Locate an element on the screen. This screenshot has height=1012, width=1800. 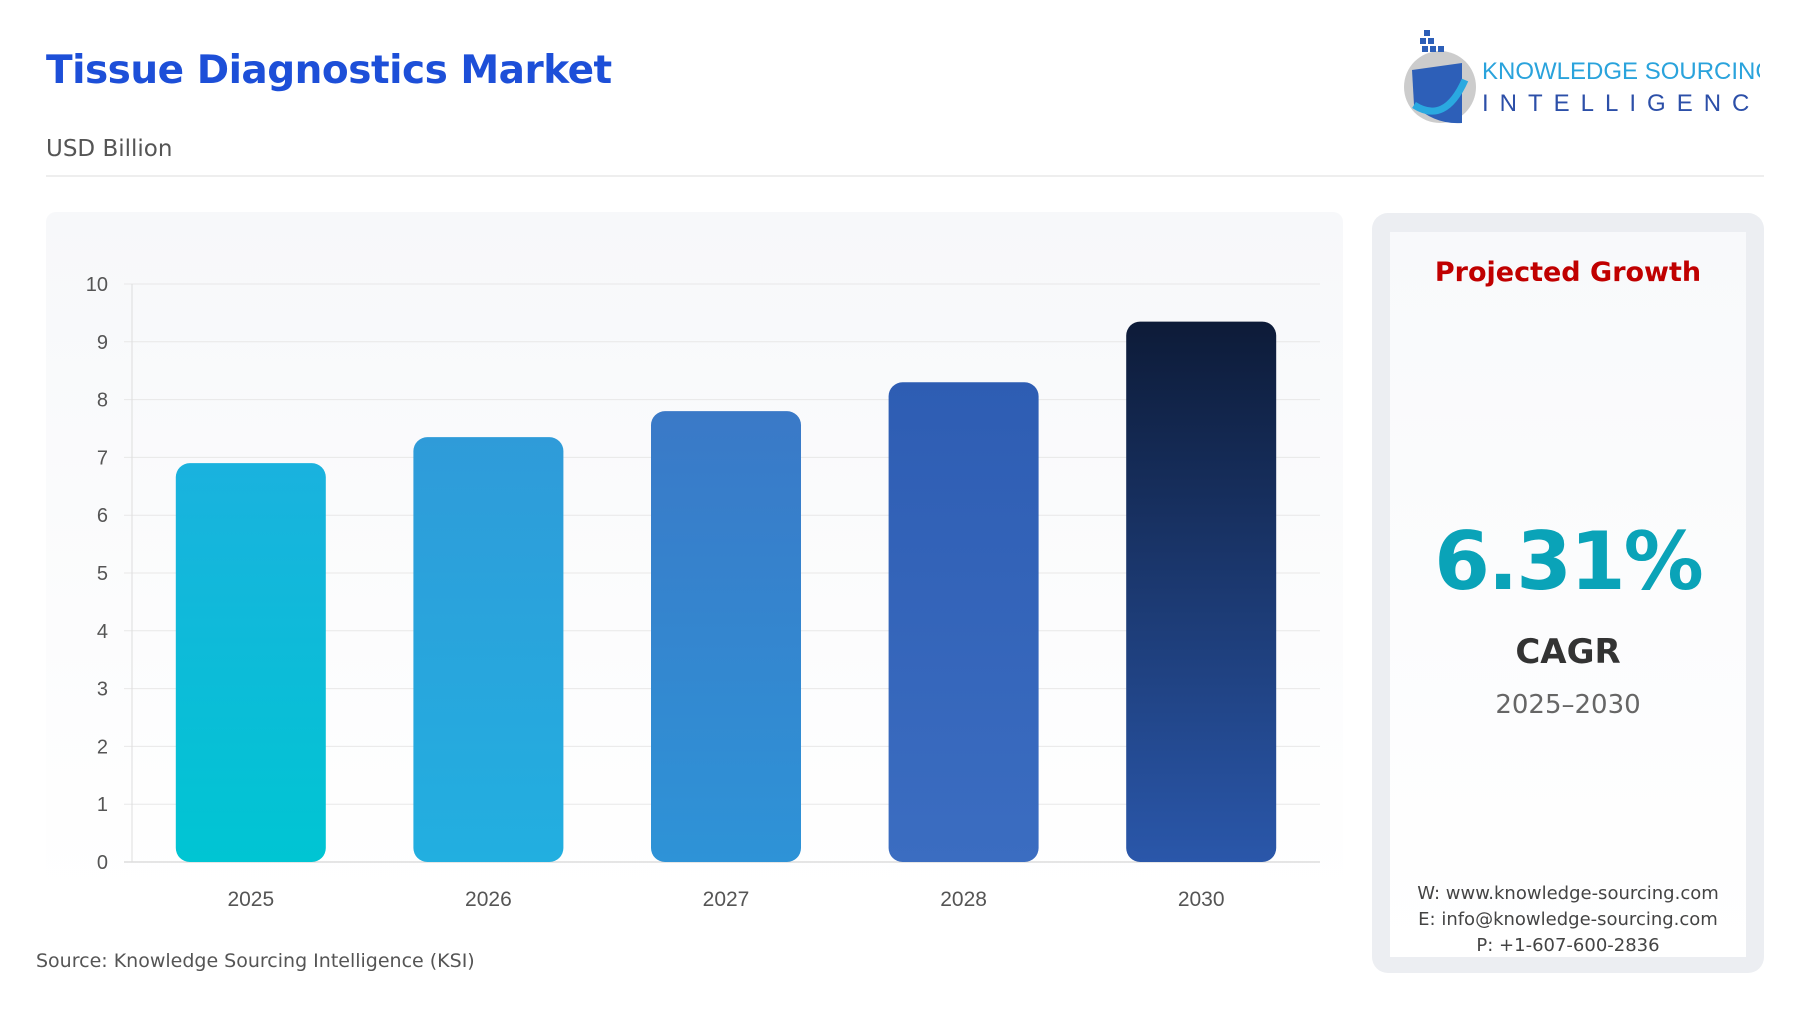
y-tick-label: 5 is located at coordinates (102, 574).